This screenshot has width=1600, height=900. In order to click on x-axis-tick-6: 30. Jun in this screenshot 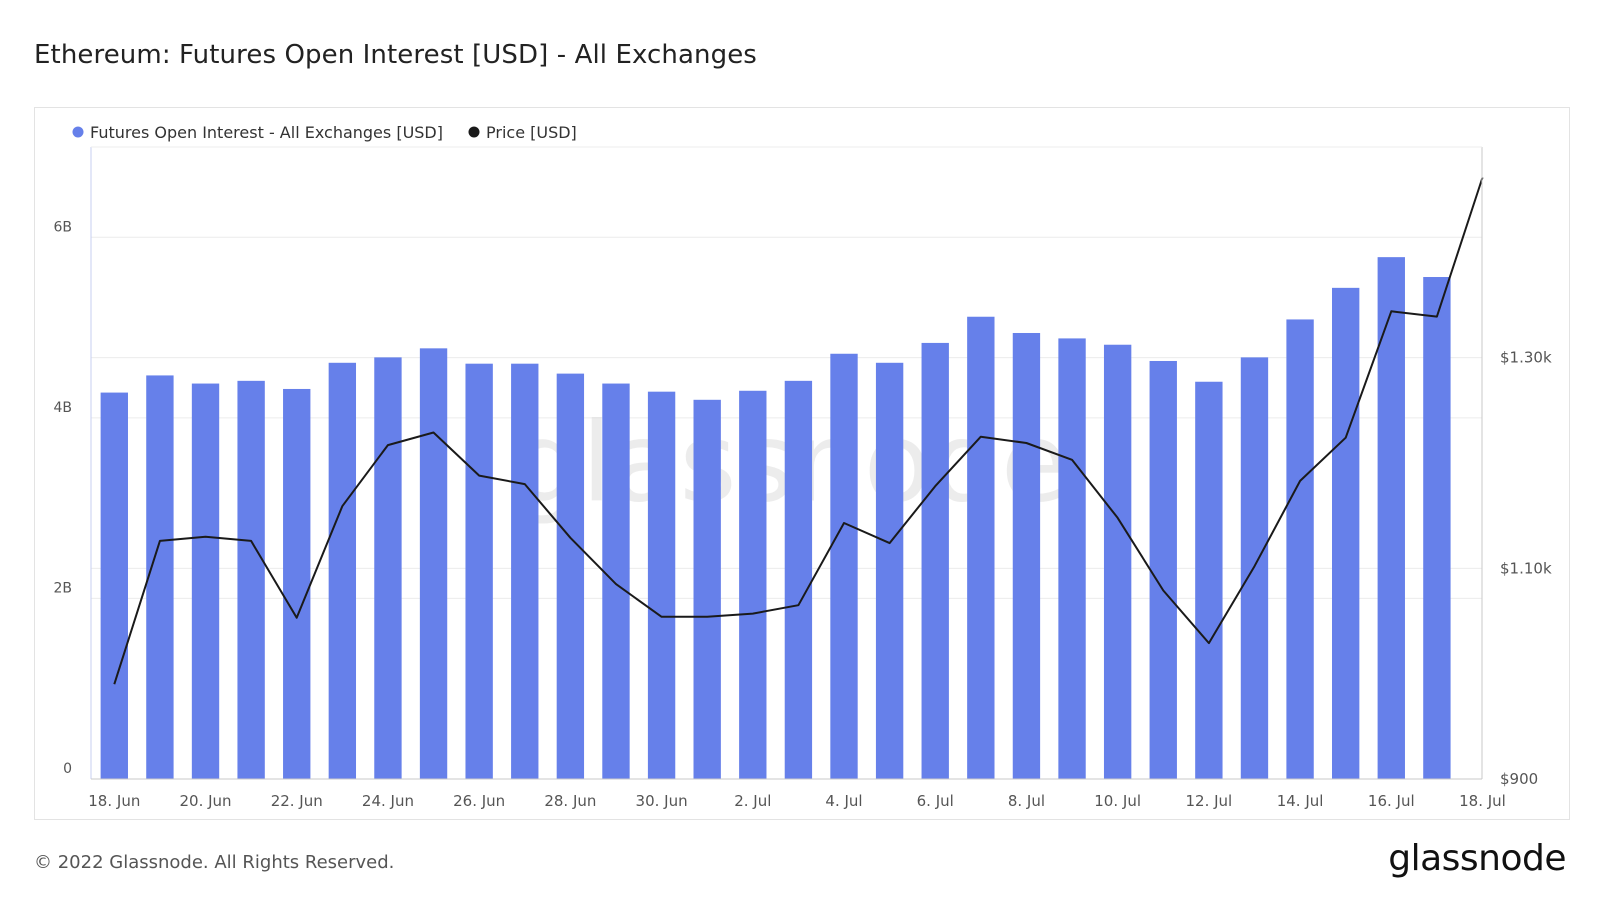, I will do `click(662, 801)`.